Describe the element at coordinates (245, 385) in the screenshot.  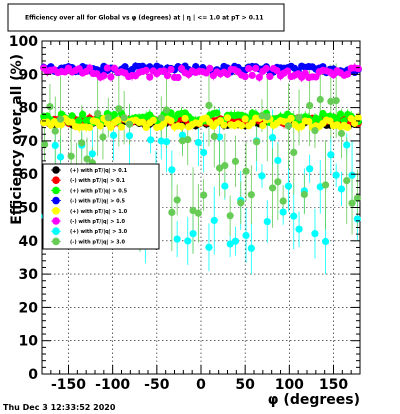
I see `x-tick-label: 50` at that location.